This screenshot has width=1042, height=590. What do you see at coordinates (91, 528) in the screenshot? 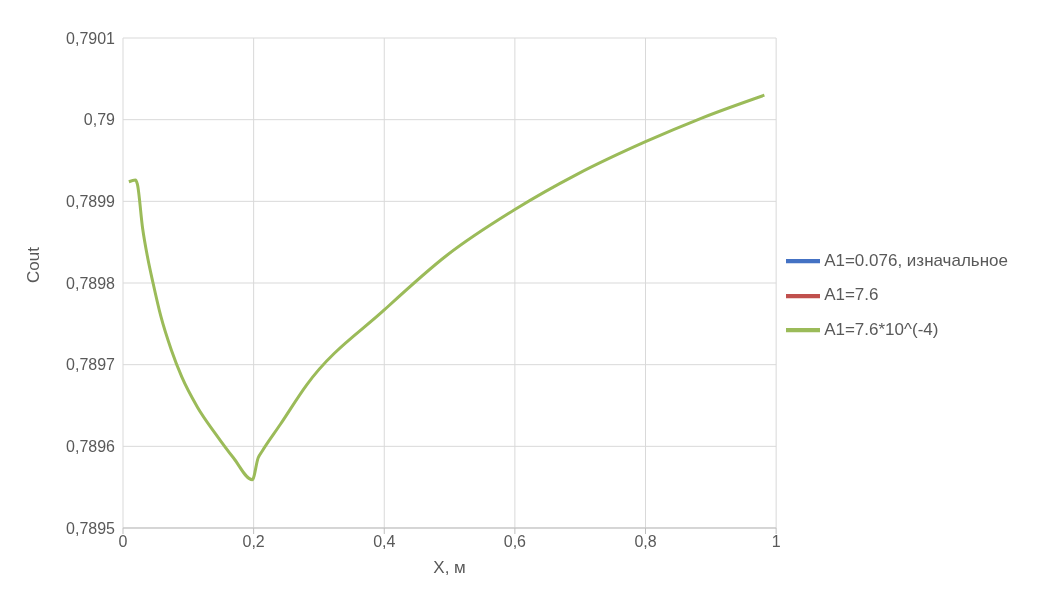
I see `y-tick-label: 0,7895` at bounding box center [91, 528].